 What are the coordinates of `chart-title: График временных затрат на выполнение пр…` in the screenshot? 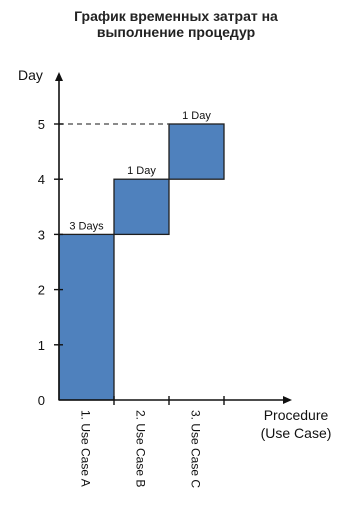 It's located at (176, 24).